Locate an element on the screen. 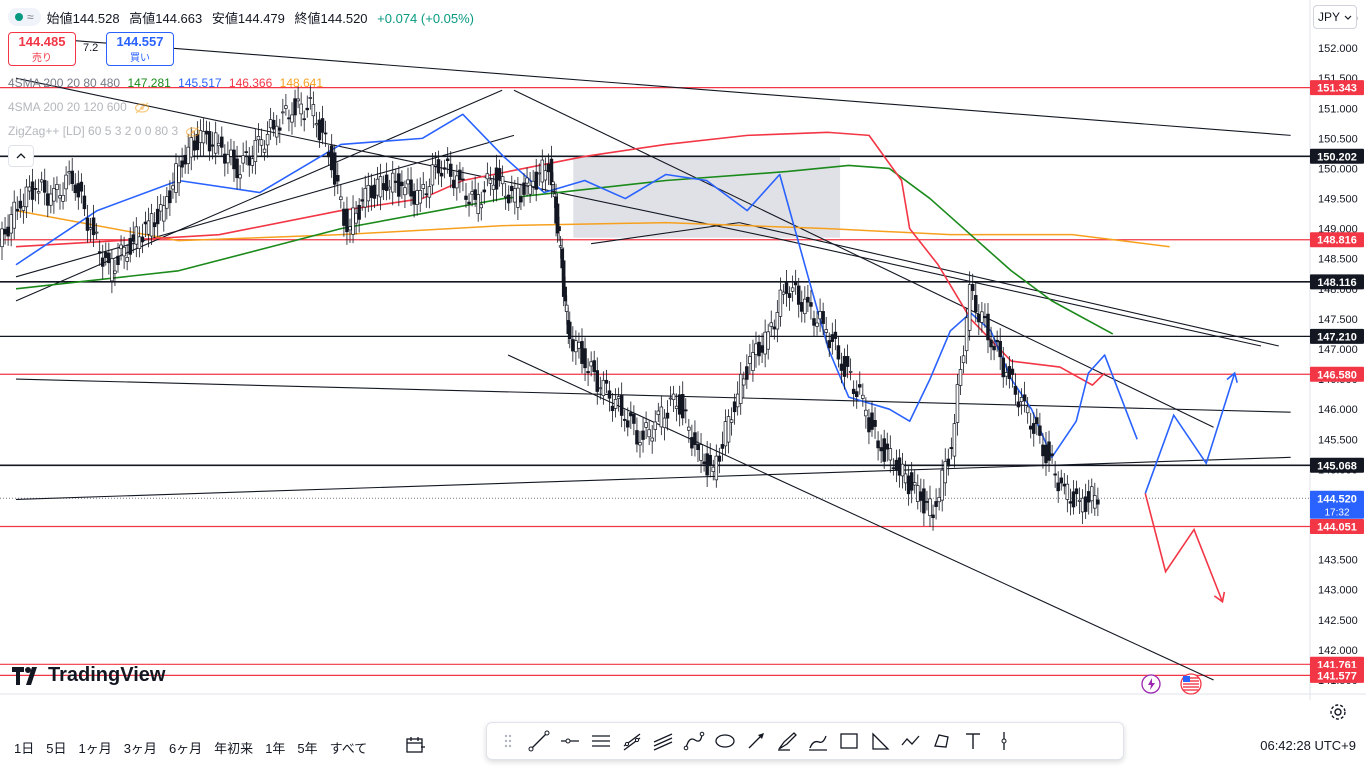 The width and height of the screenshot is (1366, 768). rectangle-icon is located at coordinates (848, 741).